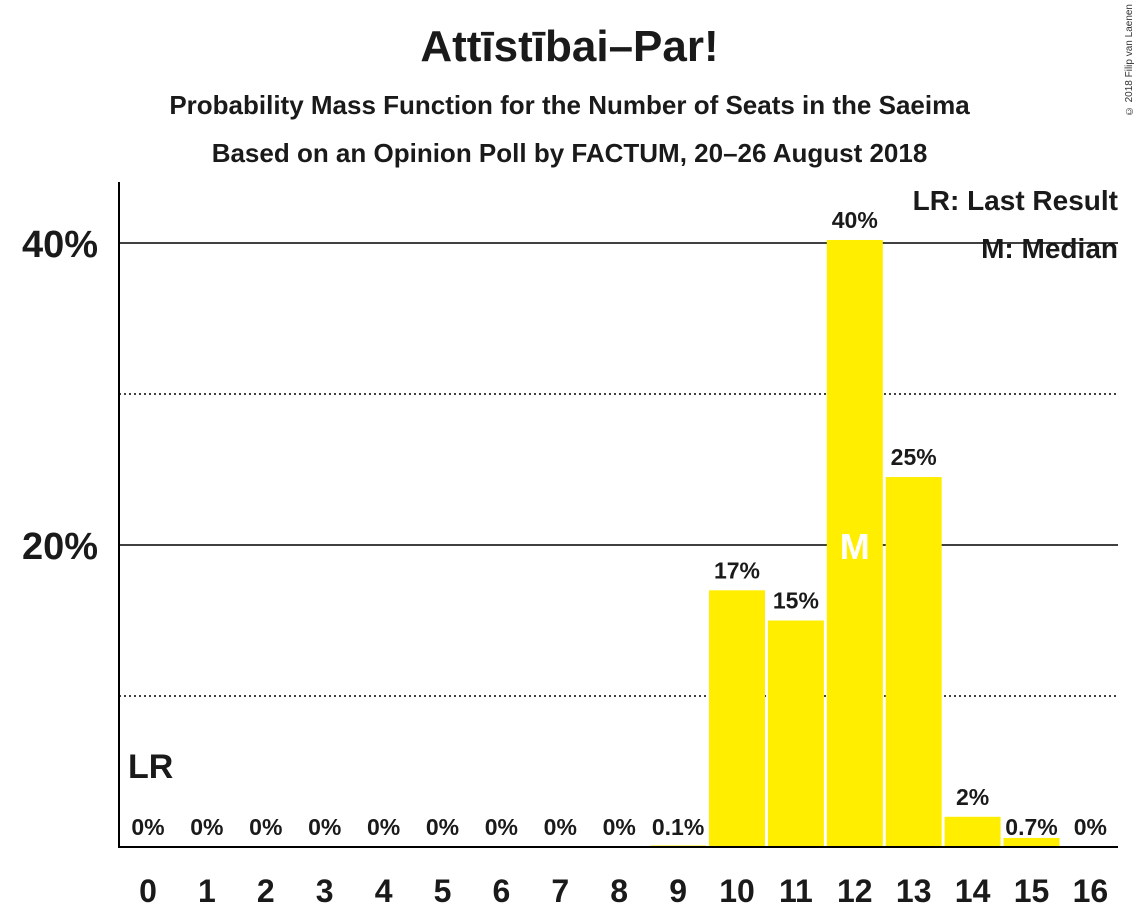  I want to click on x-tick-label: 16, so click(1091, 891).